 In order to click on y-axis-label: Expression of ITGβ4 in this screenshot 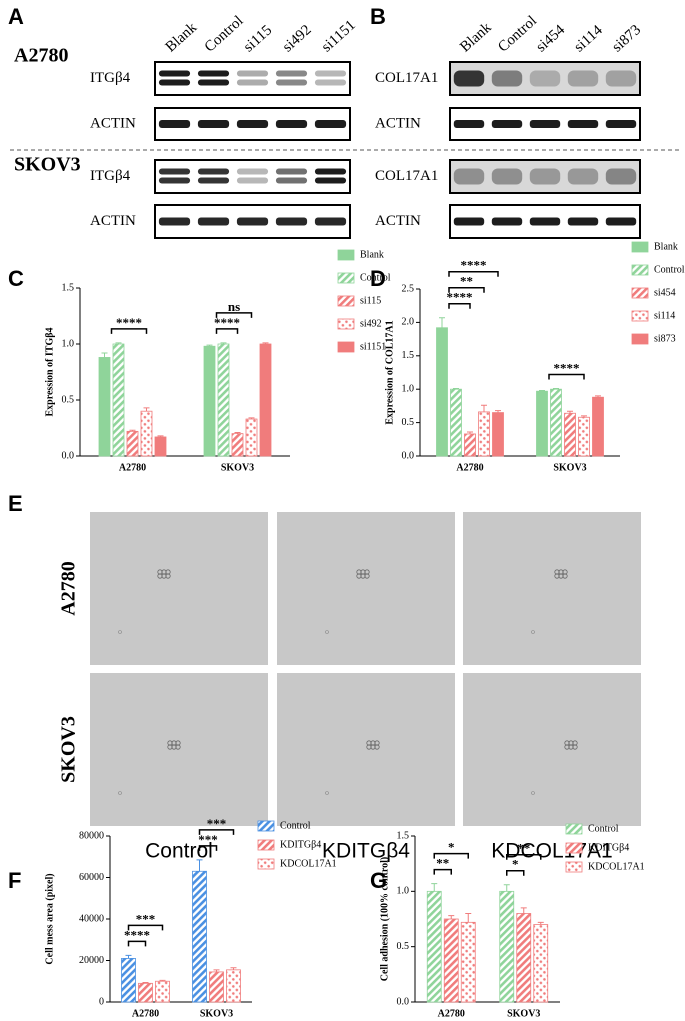, I will do `click(49, 372)`.